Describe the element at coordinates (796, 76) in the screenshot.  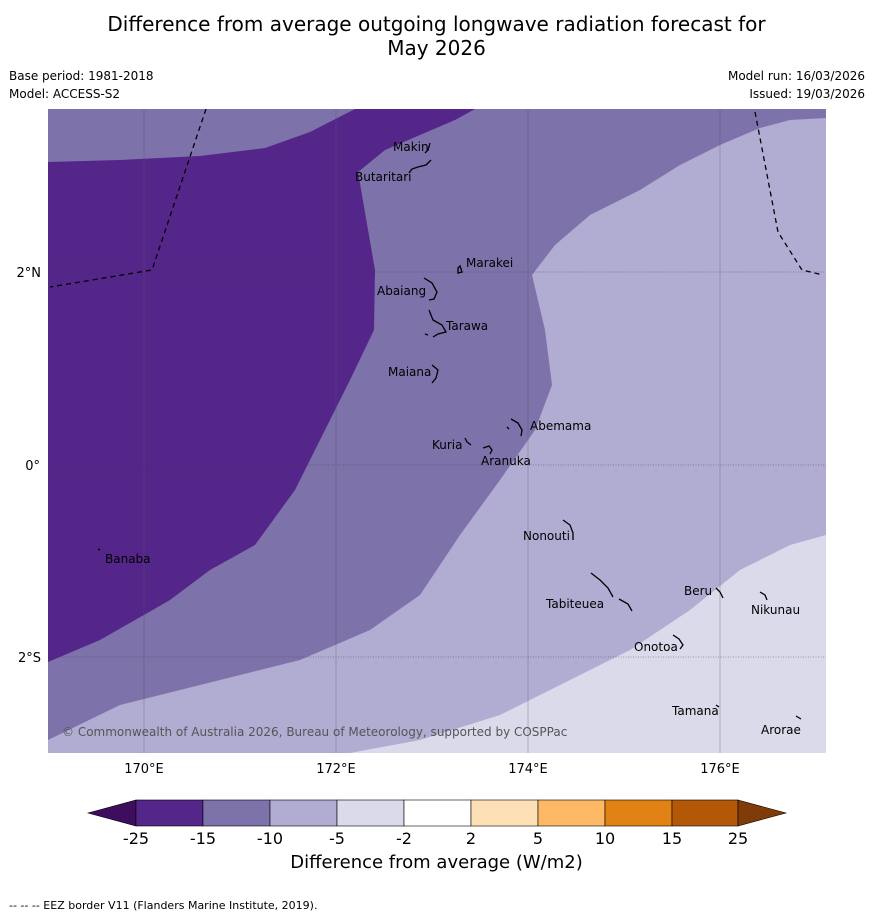
I see `model-run: Model run: 16/03/2026` at that location.